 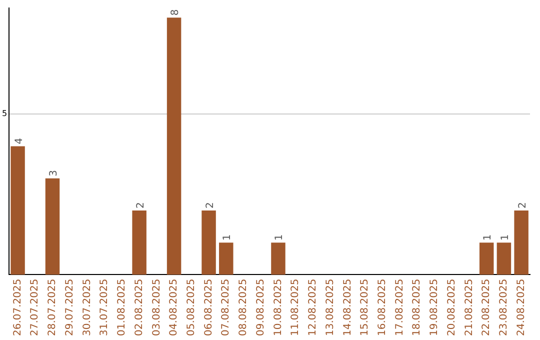 I want to click on x-tick-label: 13.08.2025, so click(x=330, y=307).